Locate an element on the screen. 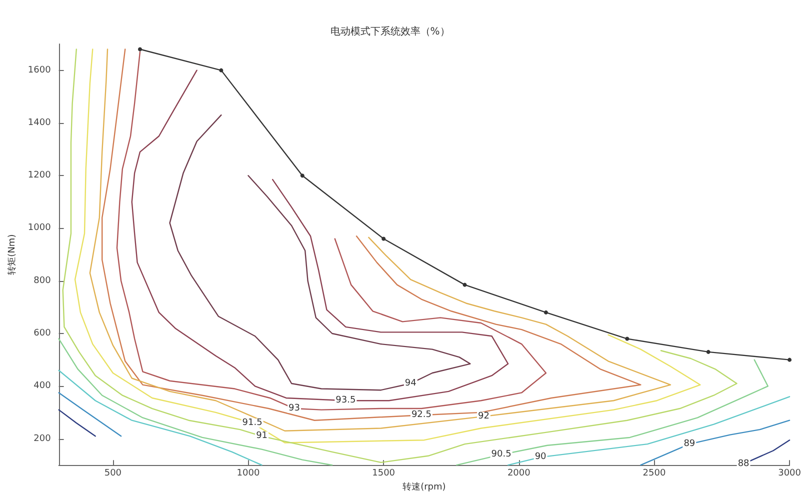 The width and height of the screenshot is (804, 497). y-tick-label: 1000 is located at coordinates (40, 228).